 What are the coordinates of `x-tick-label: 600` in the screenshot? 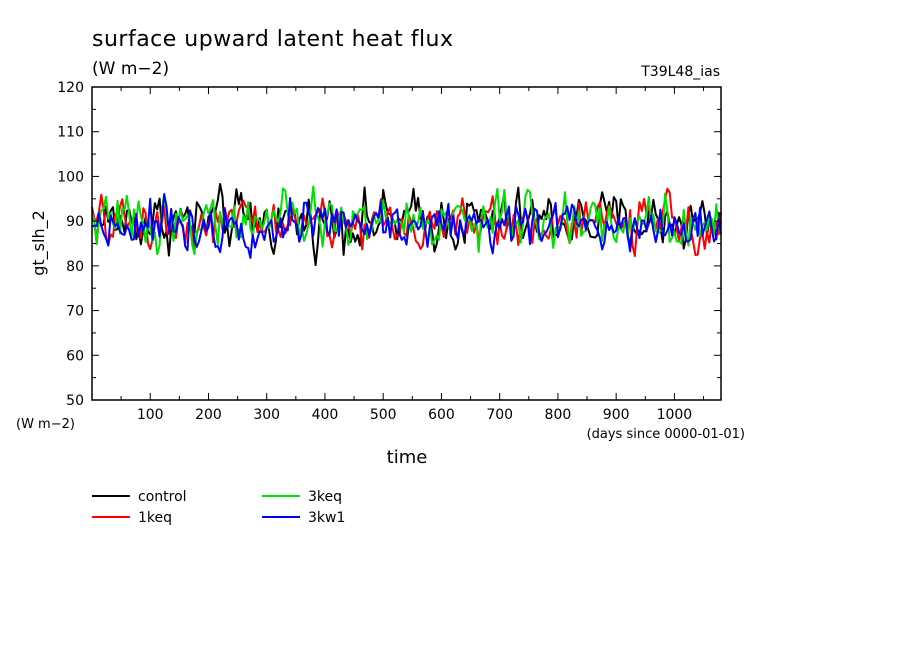 It's located at (441, 415).